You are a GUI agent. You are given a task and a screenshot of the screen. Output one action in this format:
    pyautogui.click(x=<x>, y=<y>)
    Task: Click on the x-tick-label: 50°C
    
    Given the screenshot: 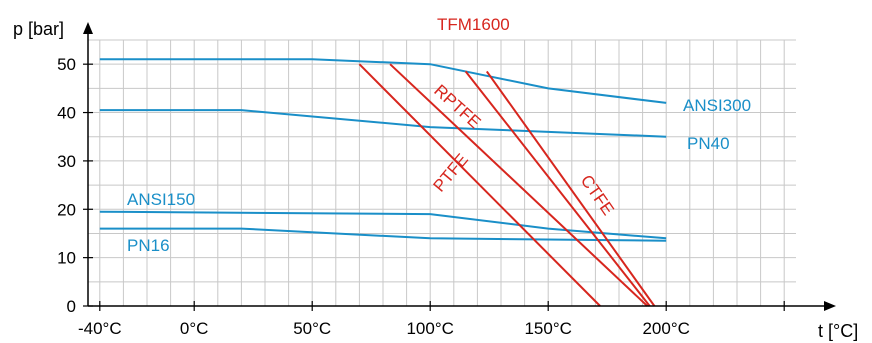 What is the action you would take?
    pyautogui.click(x=312, y=328)
    